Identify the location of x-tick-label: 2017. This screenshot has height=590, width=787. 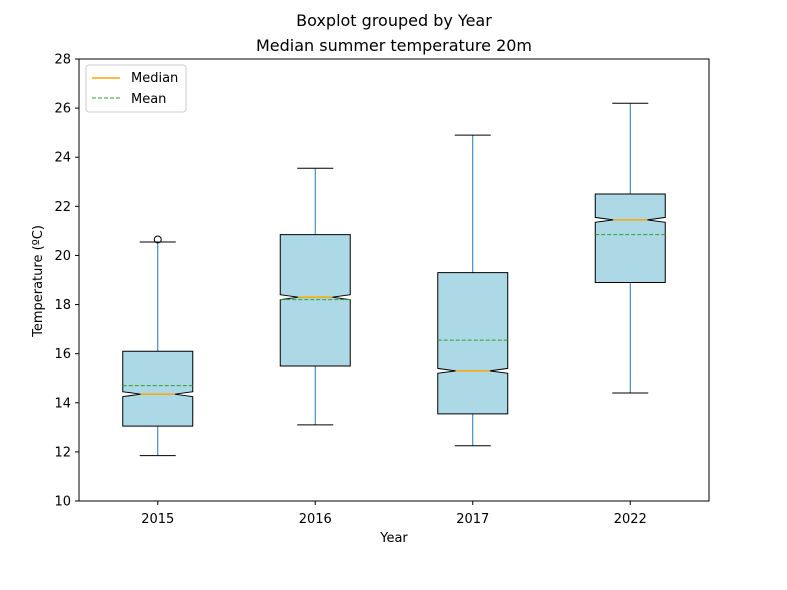
(472, 519).